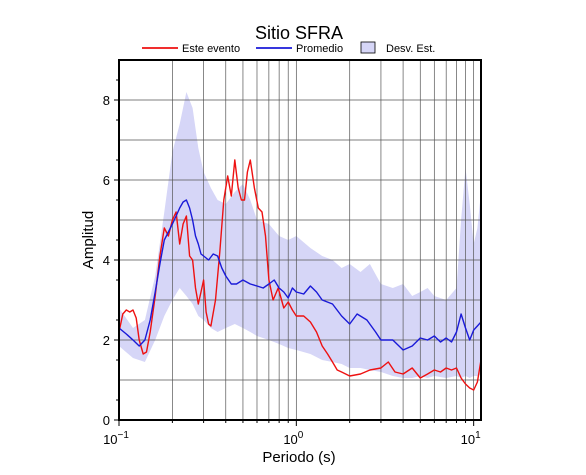  I want to click on x-axis-label: Periodo (s), so click(298, 457).